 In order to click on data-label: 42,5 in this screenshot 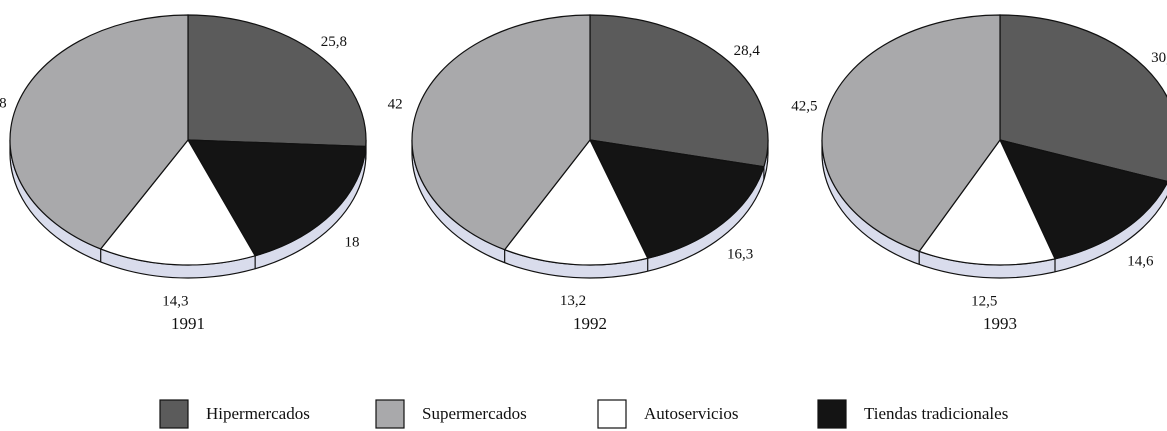, I will do `click(804, 106)`.